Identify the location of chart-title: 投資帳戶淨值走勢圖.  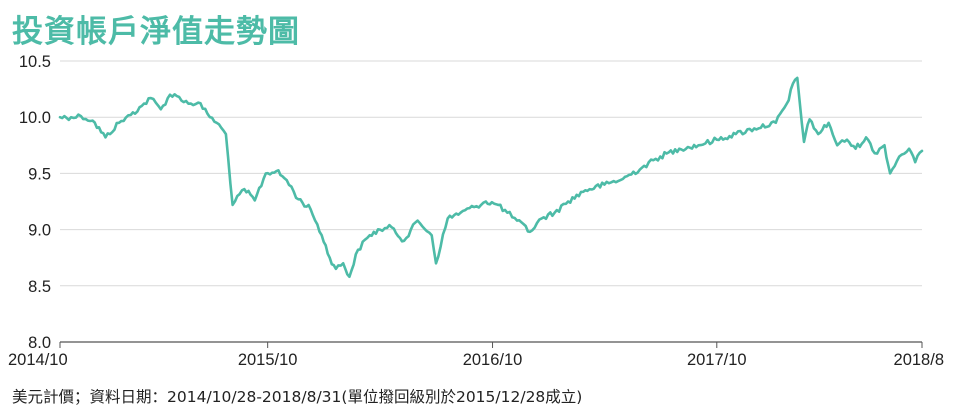
(156, 32).